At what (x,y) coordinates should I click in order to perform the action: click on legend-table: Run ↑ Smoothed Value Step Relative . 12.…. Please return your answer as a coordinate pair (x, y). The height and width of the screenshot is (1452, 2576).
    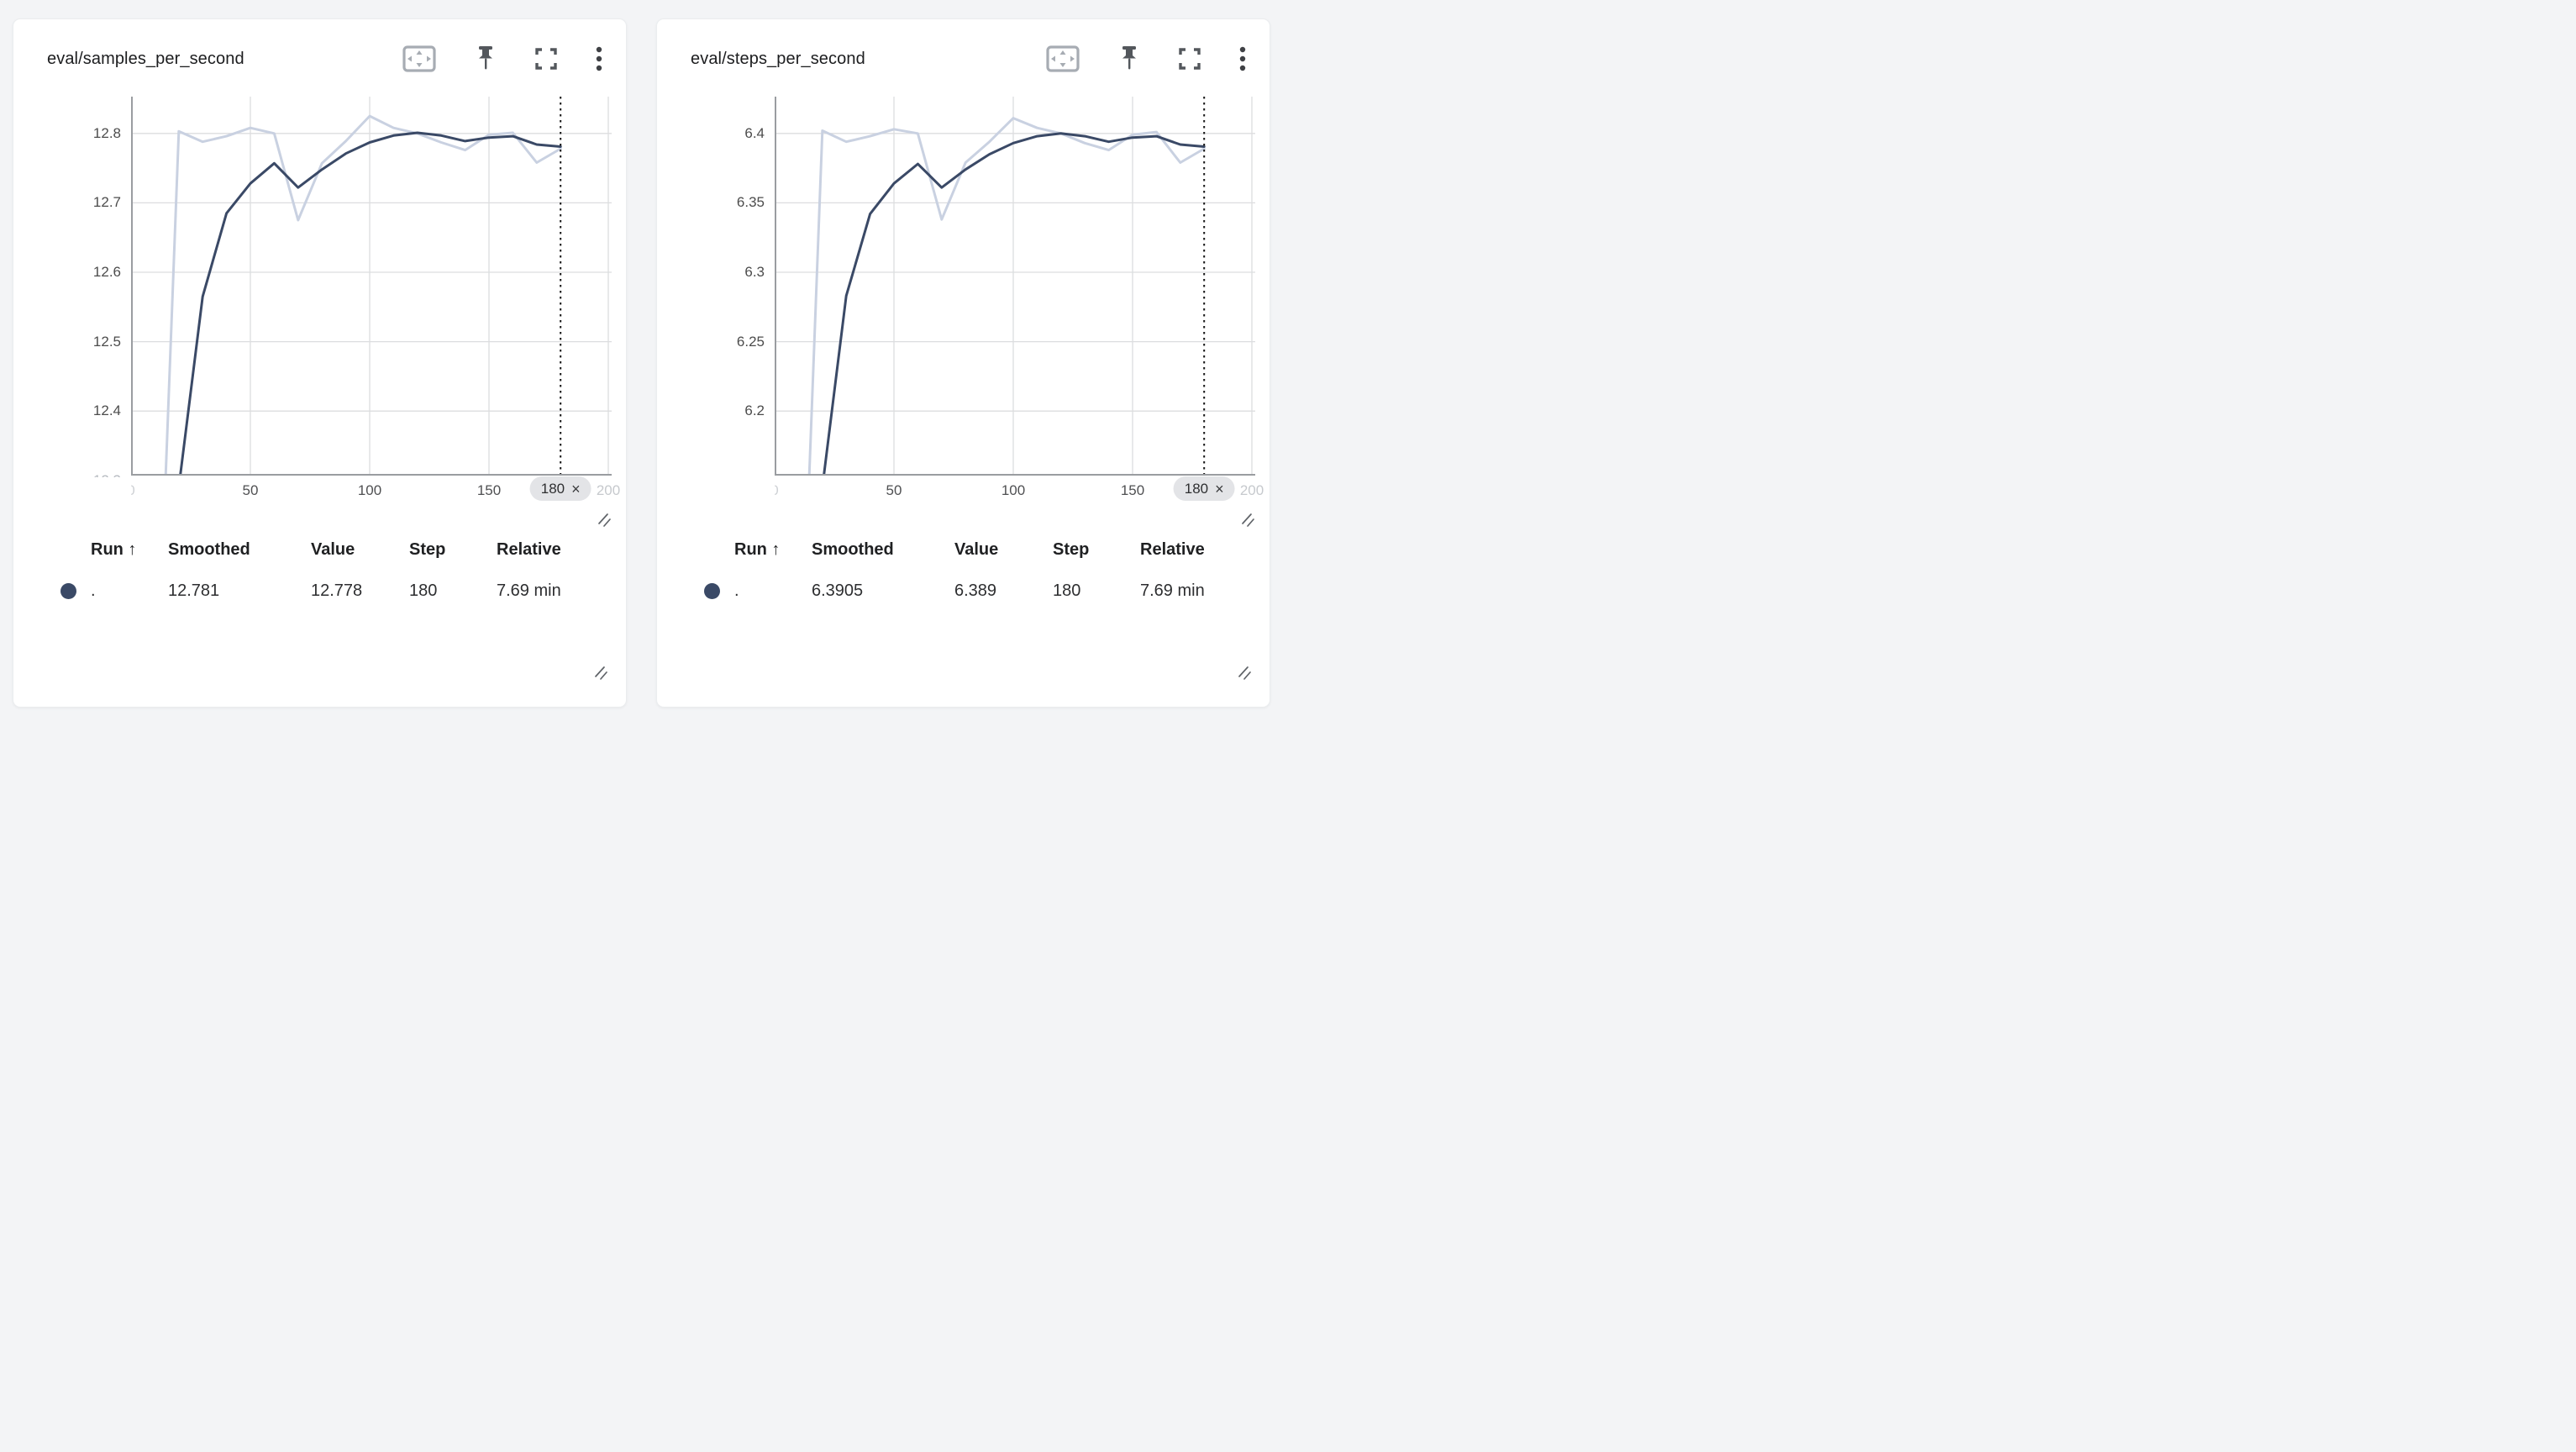
    Looking at the image, I should click on (320, 570).